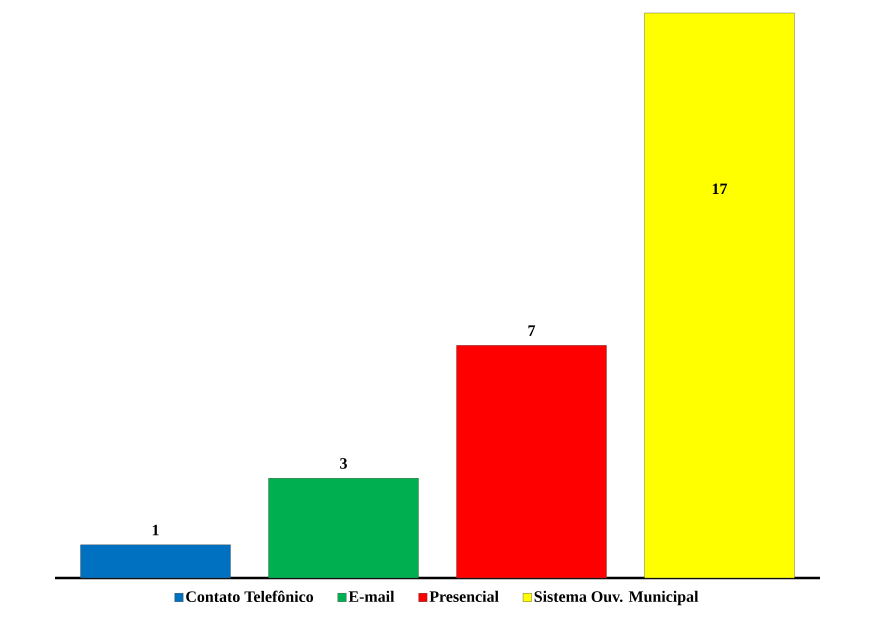 The image size is (880, 631). Describe the element at coordinates (464, 596) in the screenshot. I see `legend-label: Presencial` at that location.